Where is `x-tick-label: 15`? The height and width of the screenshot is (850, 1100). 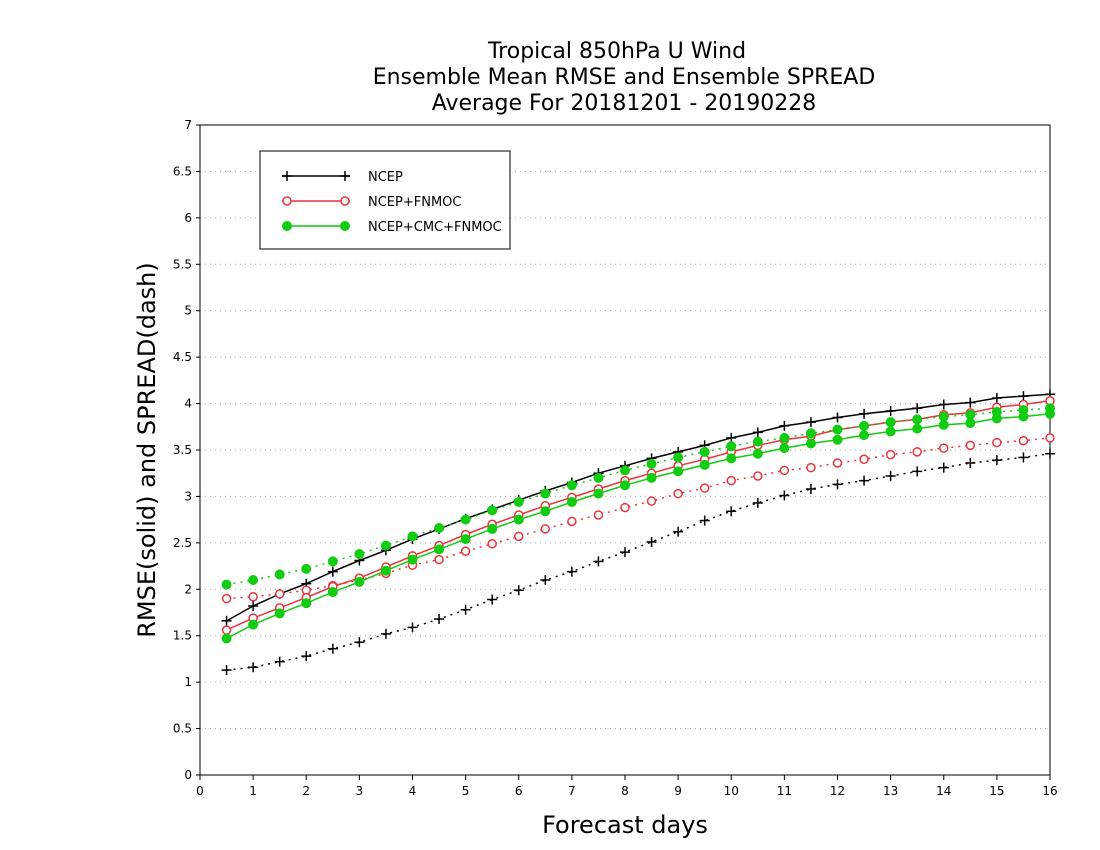
x-tick-label: 15 is located at coordinates (996, 791).